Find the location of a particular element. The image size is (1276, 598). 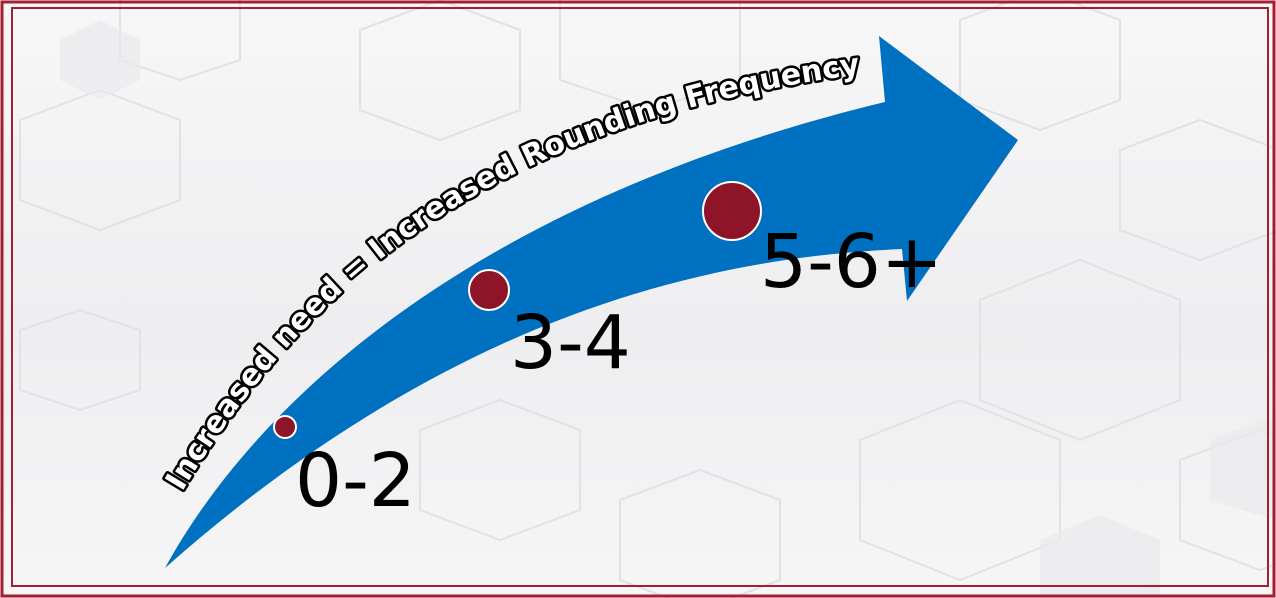

level-marker-large is located at coordinates (732, 211).